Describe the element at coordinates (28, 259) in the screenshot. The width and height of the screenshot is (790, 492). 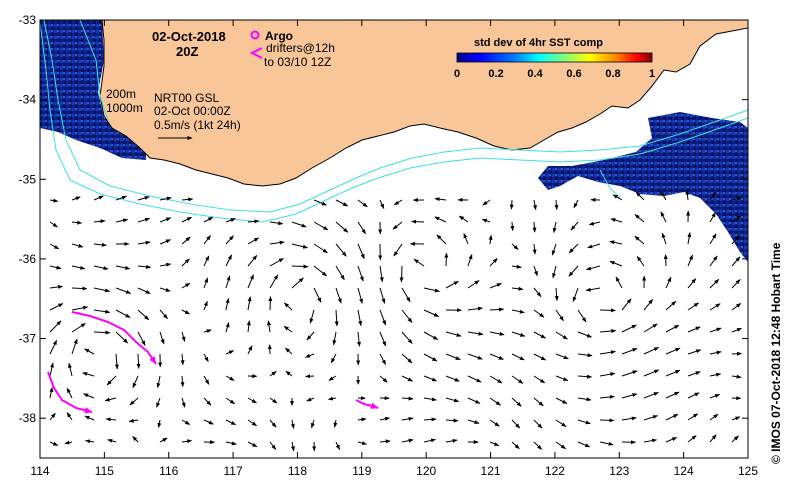
I see `lat-tick-label: -36` at that location.